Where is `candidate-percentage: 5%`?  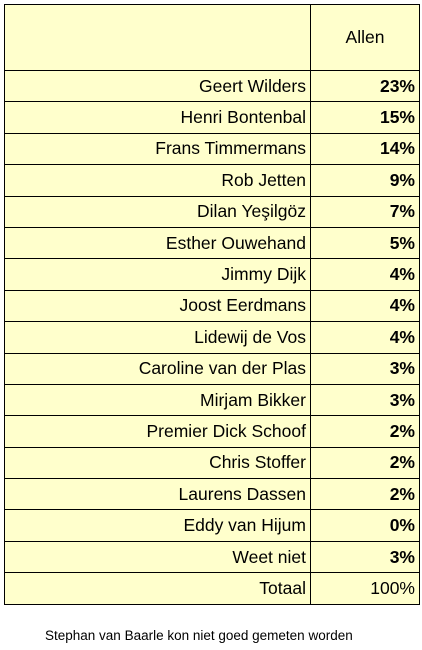
candidate-percentage: 5% is located at coordinates (365, 243).